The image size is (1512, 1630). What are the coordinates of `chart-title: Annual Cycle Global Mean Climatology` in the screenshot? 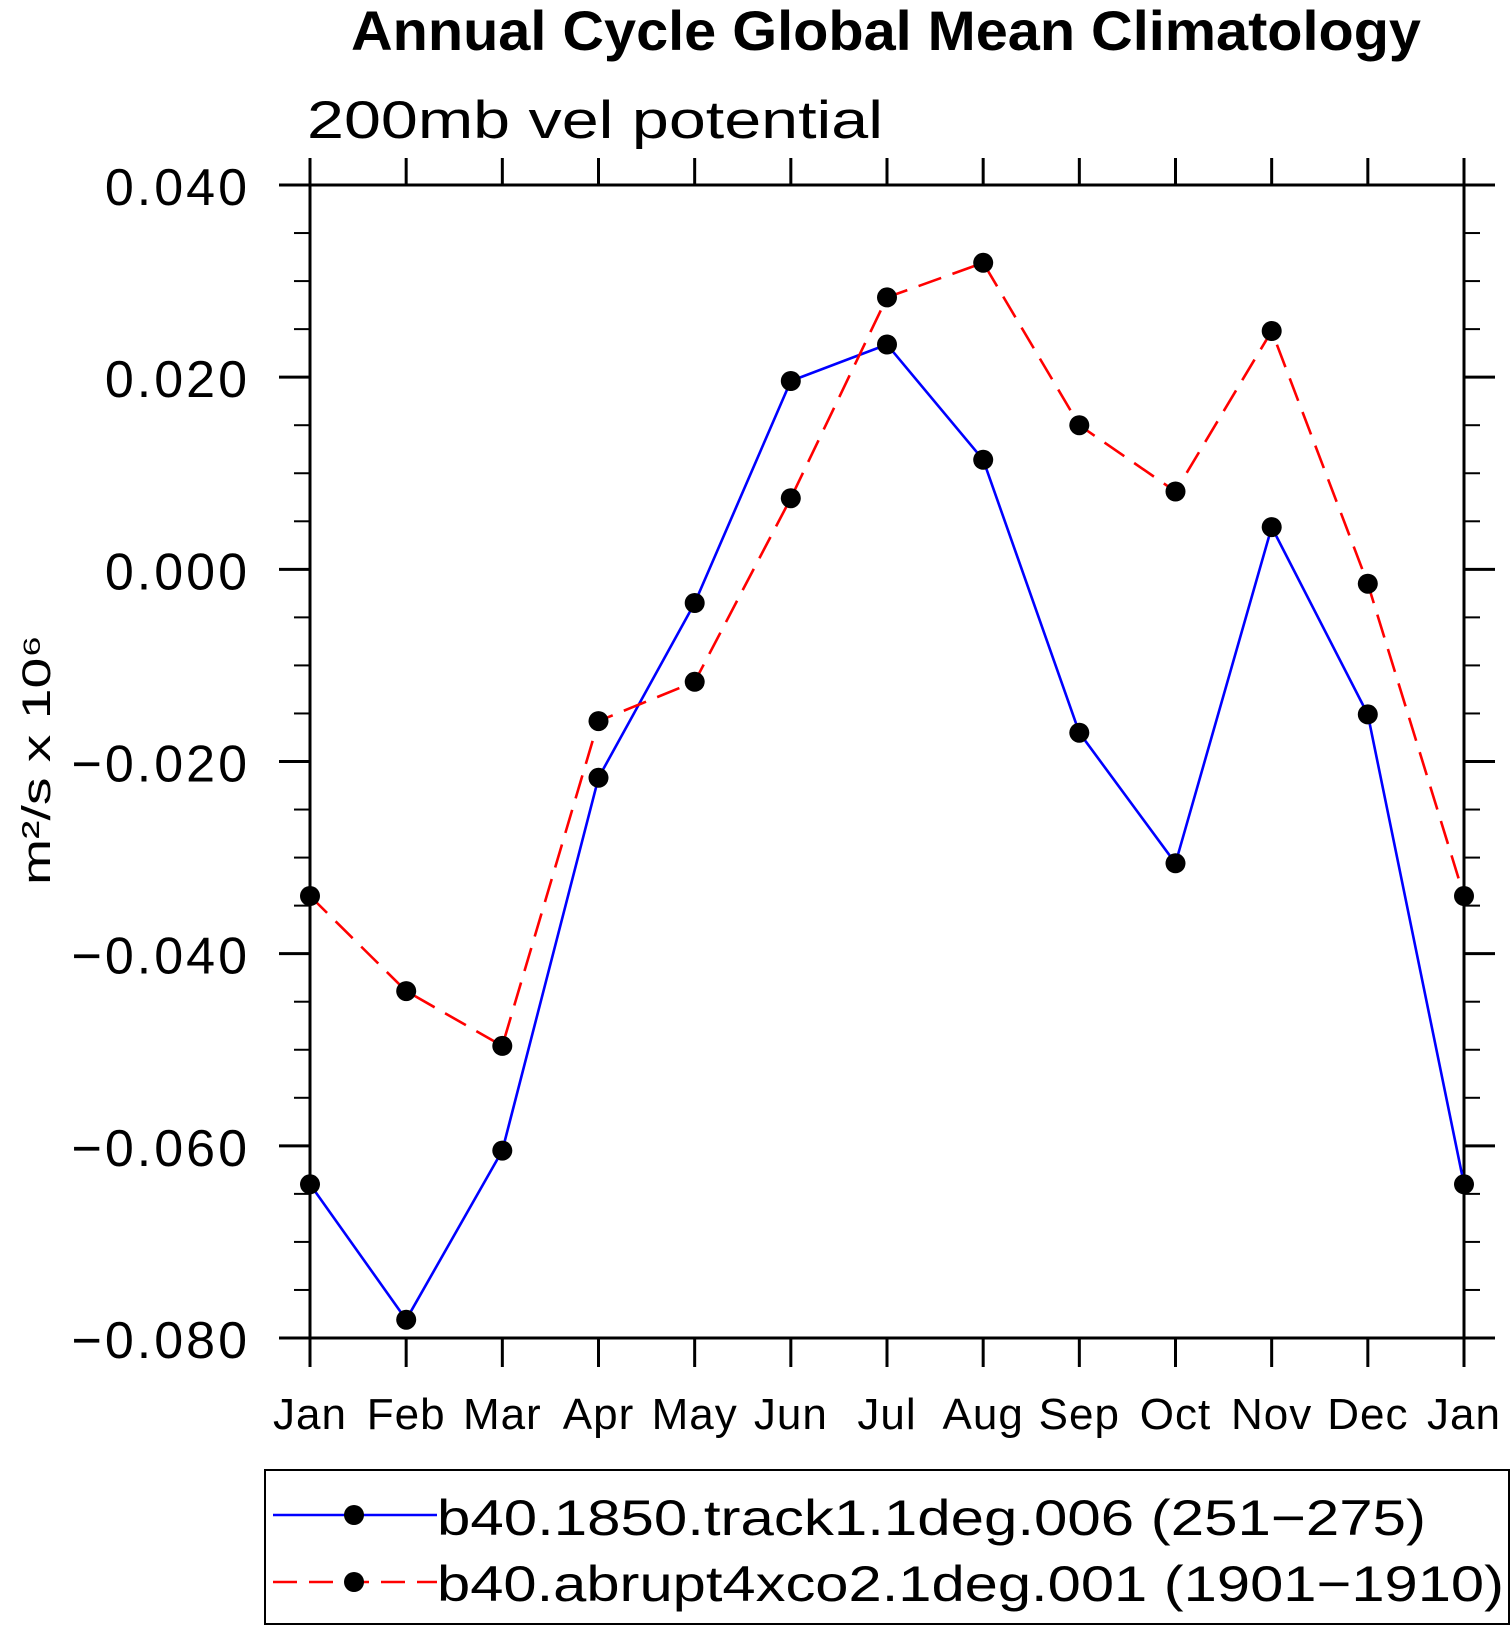 It's located at (886, 31).